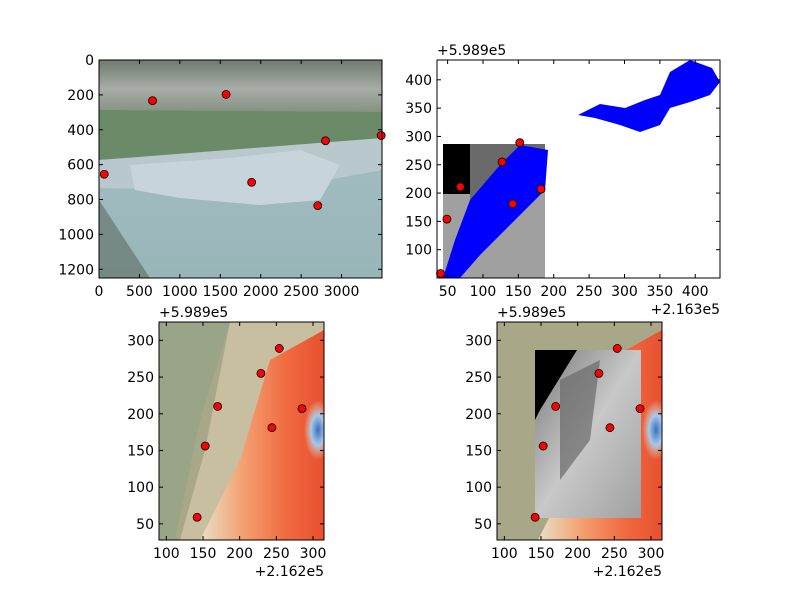 The width and height of the screenshot is (800, 600). Describe the element at coordinates (220, 292) in the screenshot. I see `x-tick-label: 1500` at that location.